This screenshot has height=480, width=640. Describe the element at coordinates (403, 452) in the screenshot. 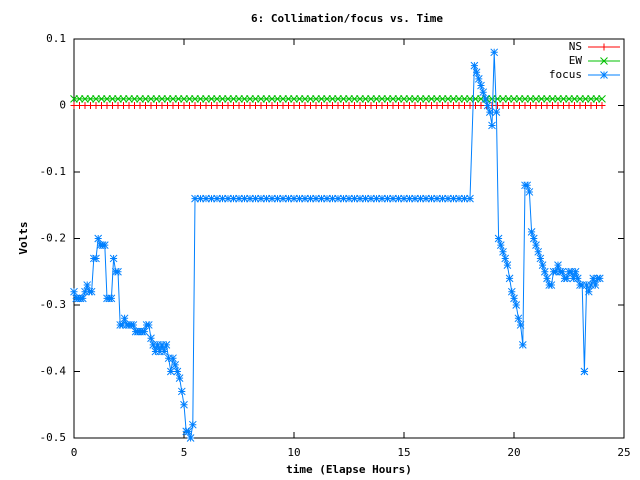

I see `x-tick-label: 15` at that location.